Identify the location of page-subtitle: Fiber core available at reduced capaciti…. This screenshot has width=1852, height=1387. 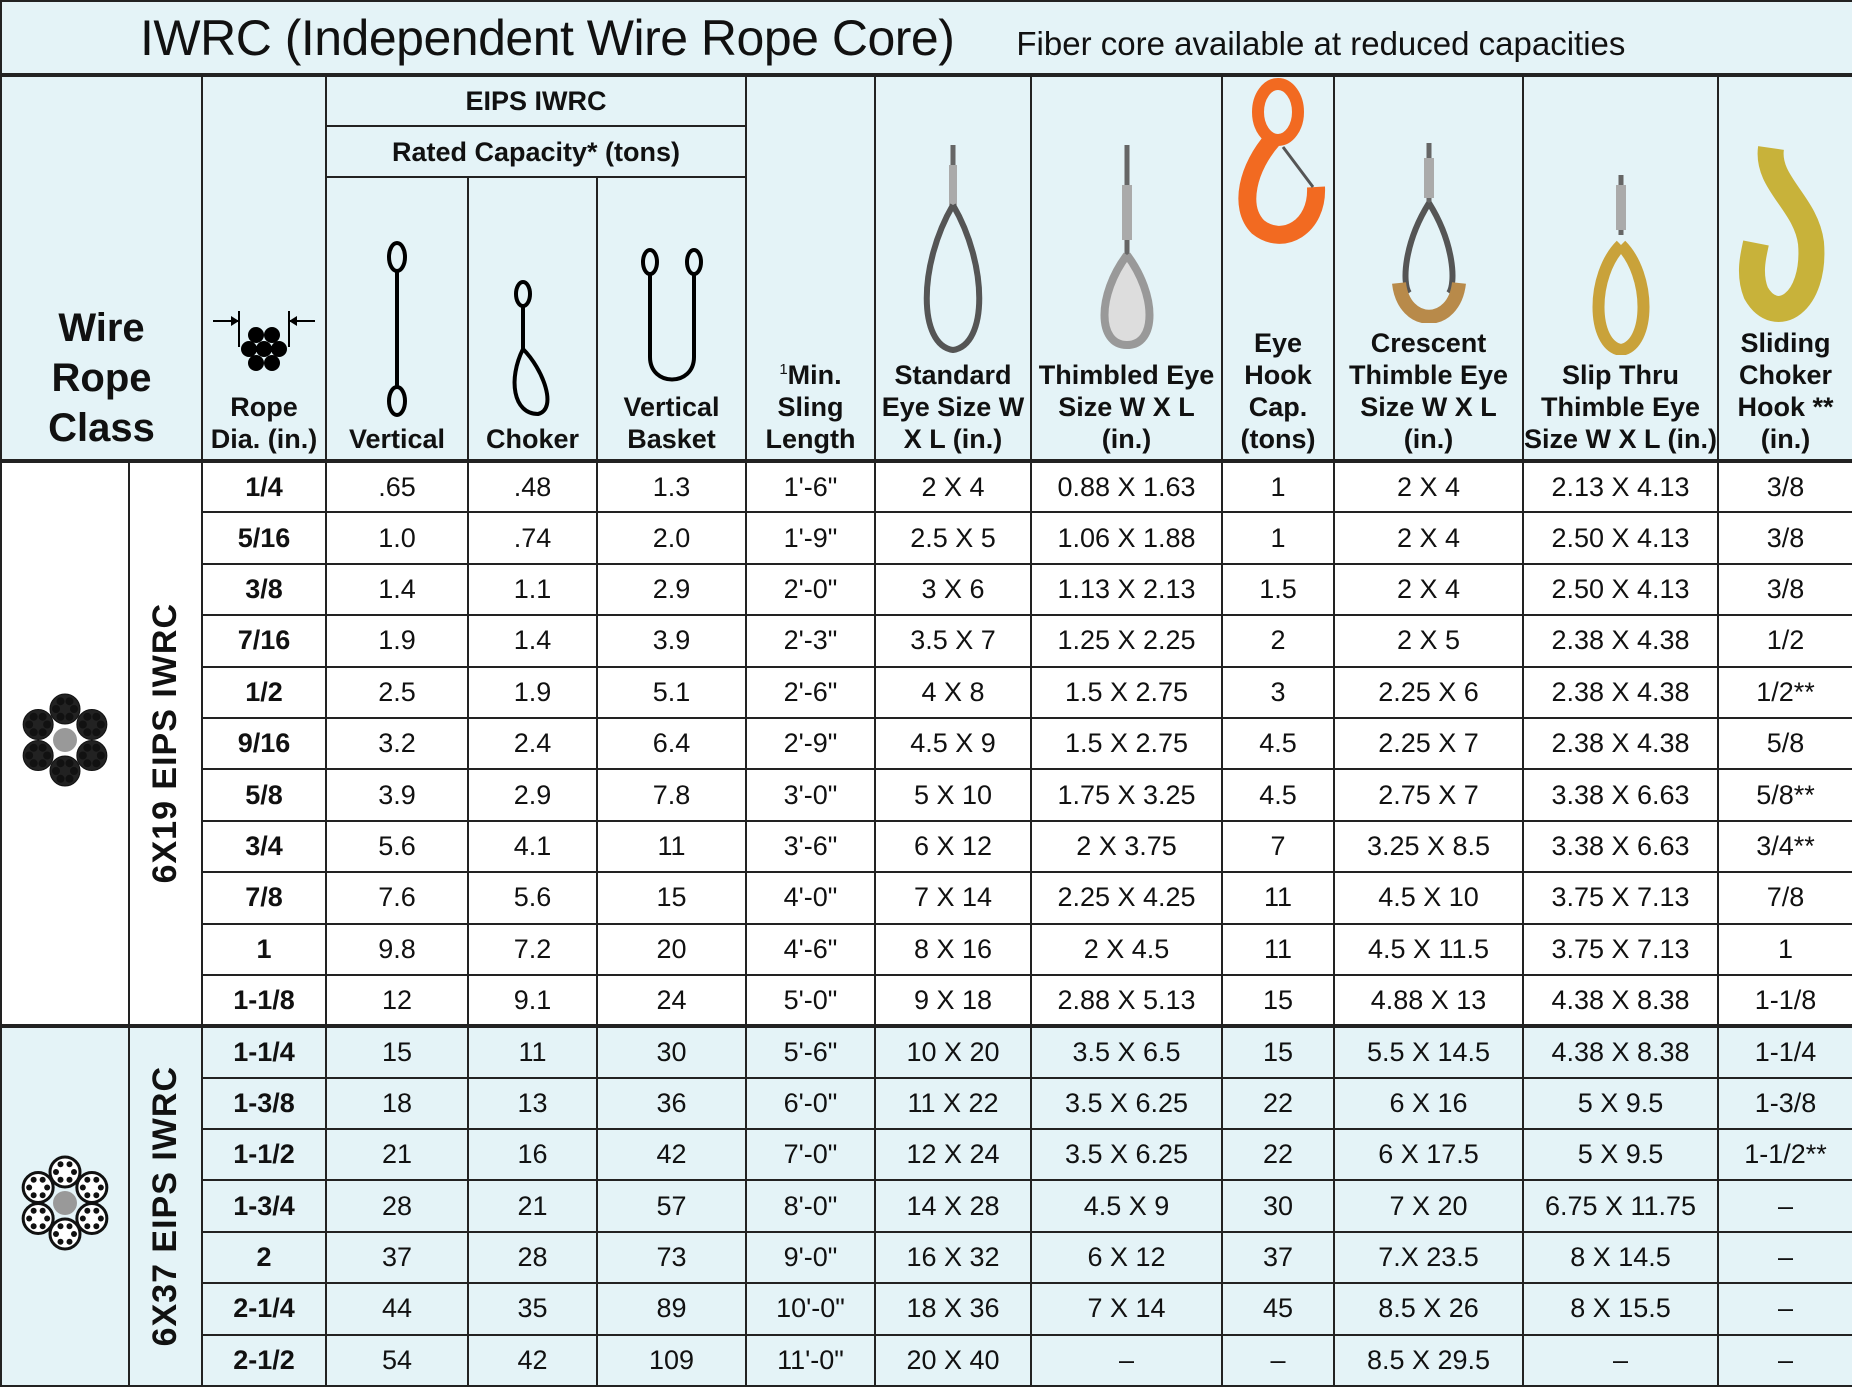
(1321, 43).